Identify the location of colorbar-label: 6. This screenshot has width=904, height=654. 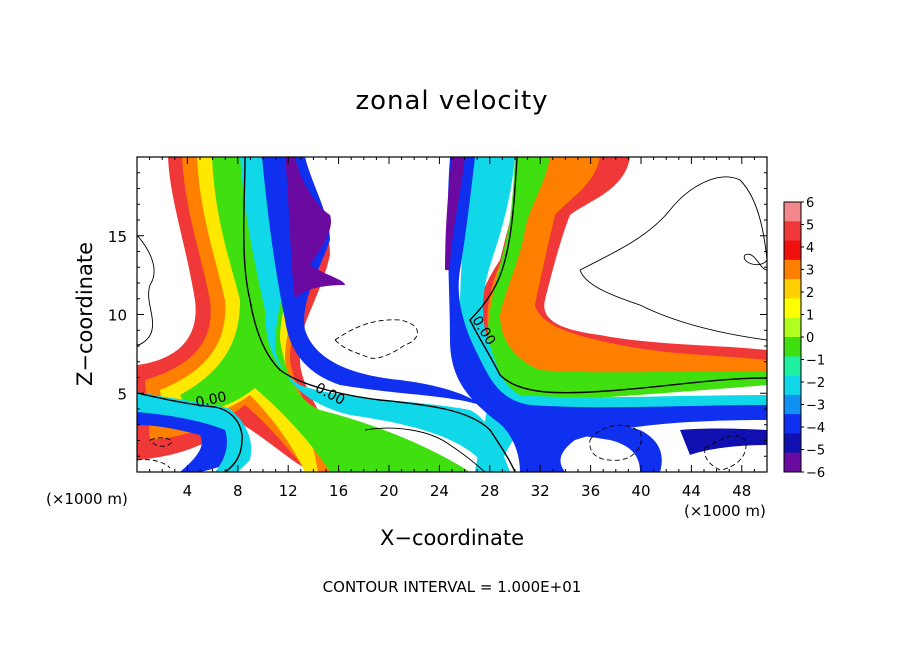
(810, 203).